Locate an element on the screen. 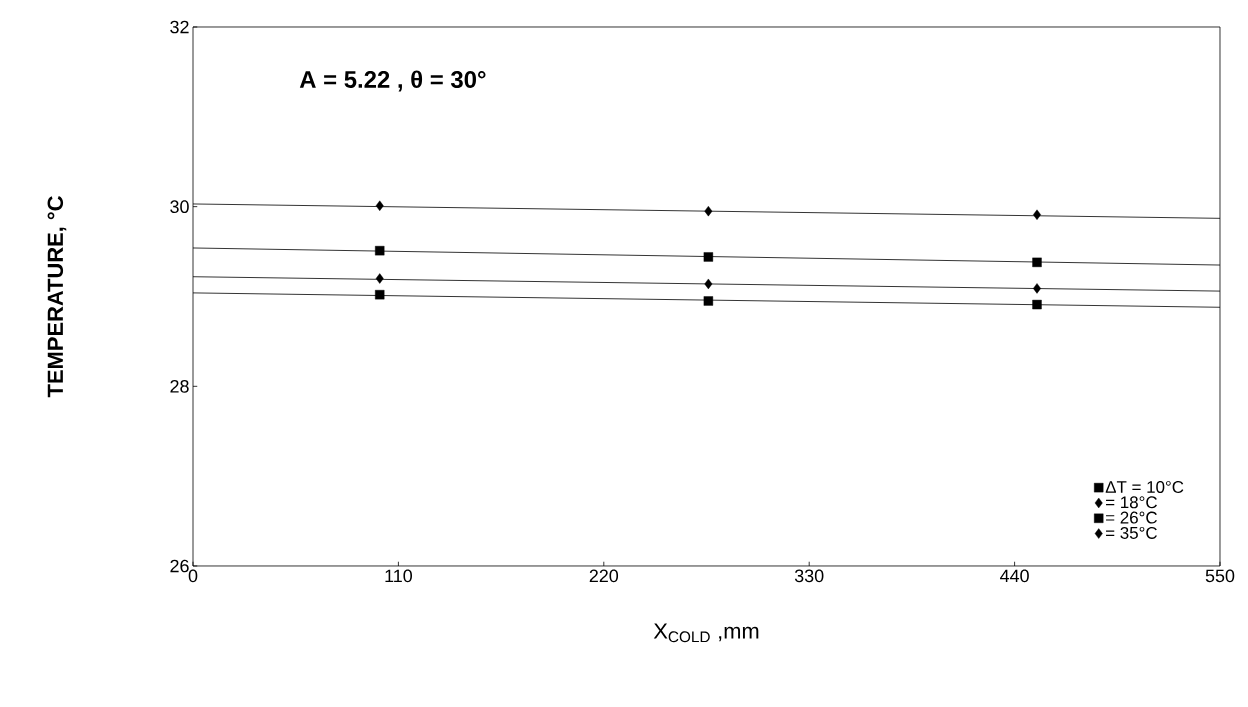 This screenshot has width=1248, height=707. y-axis-title: TEMPERATURE, °C is located at coordinates (57, 297).